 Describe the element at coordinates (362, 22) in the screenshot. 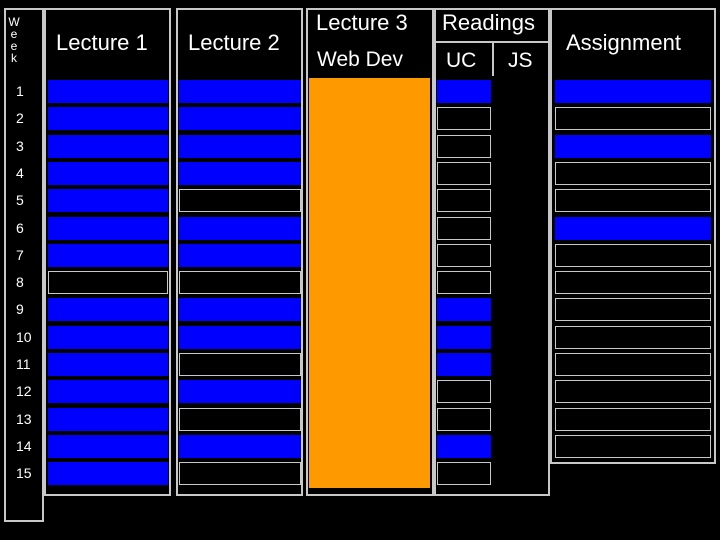

I see `lecture3-header: Lecture 3` at that location.